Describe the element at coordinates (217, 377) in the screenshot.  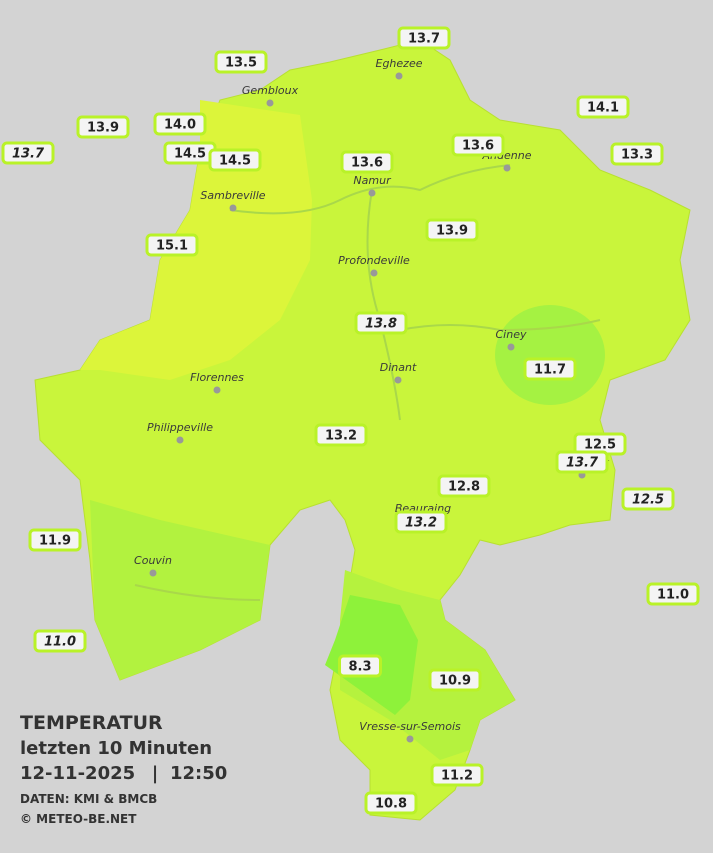
I see `city-label: Florennes` at that location.